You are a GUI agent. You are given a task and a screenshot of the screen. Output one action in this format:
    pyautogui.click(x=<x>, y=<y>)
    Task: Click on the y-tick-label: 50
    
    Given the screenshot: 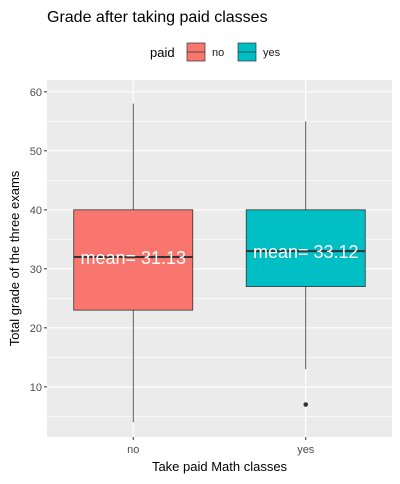 What is the action you would take?
    pyautogui.click(x=36, y=152)
    